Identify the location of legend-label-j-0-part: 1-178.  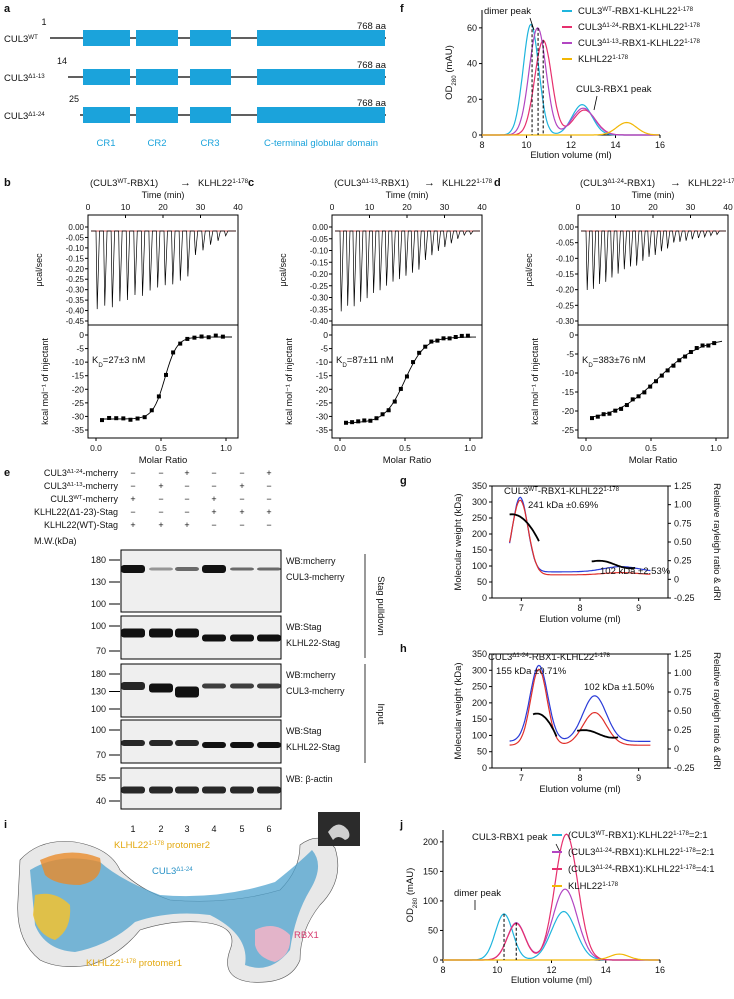
(681, 833).